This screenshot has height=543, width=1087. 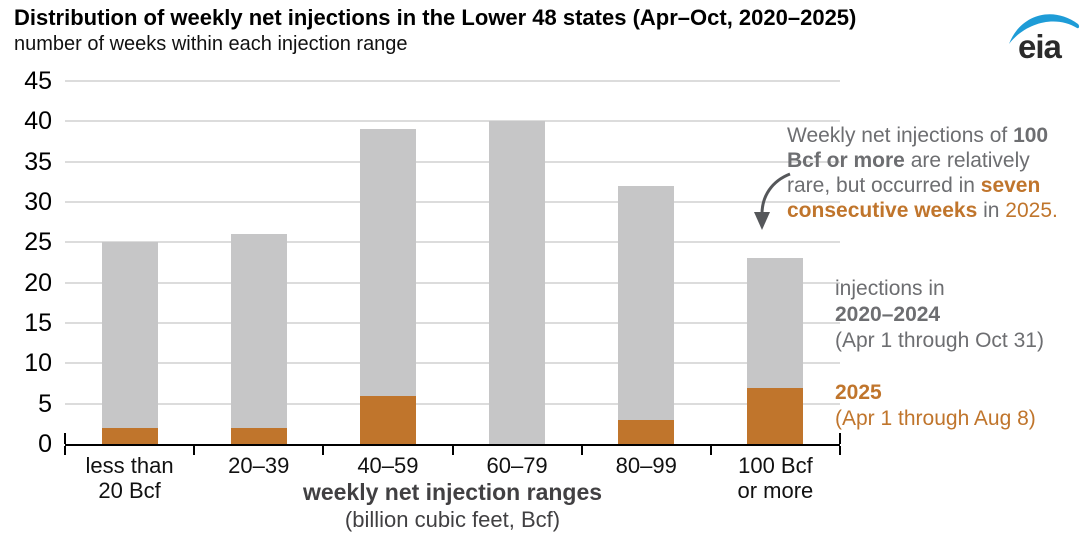 I want to click on y-tick-label: 30, so click(x=38, y=202).